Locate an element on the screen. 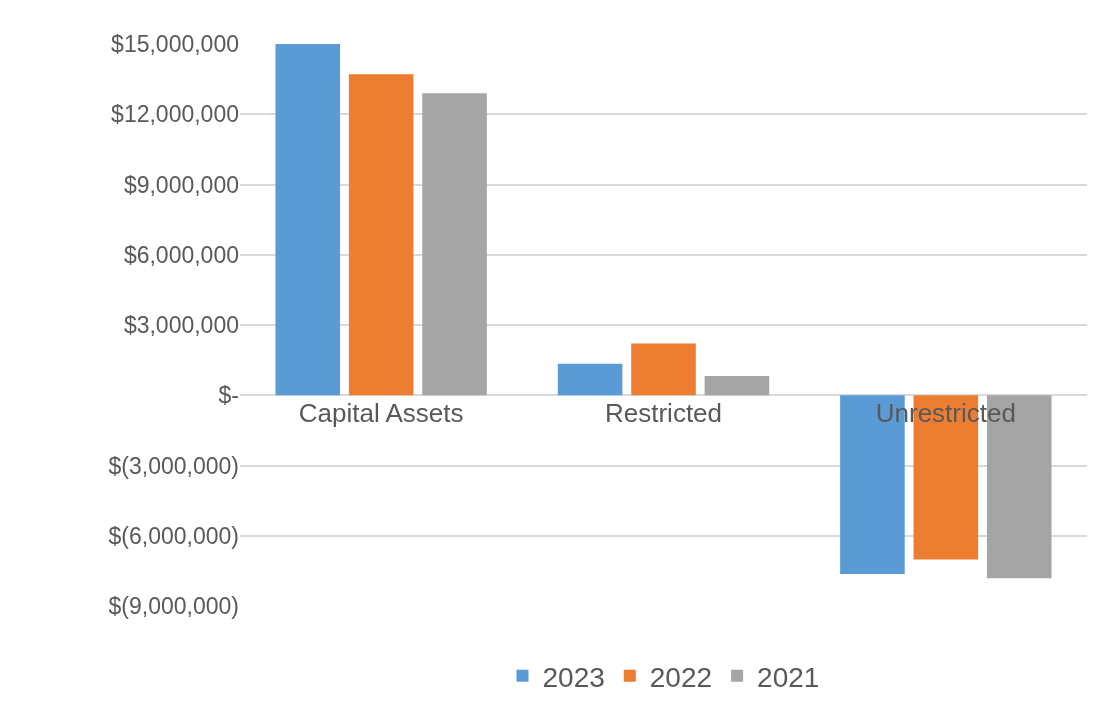 The width and height of the screenshot is (1112, 721). legend-label: 2021 is located at coordinates (788, 677).